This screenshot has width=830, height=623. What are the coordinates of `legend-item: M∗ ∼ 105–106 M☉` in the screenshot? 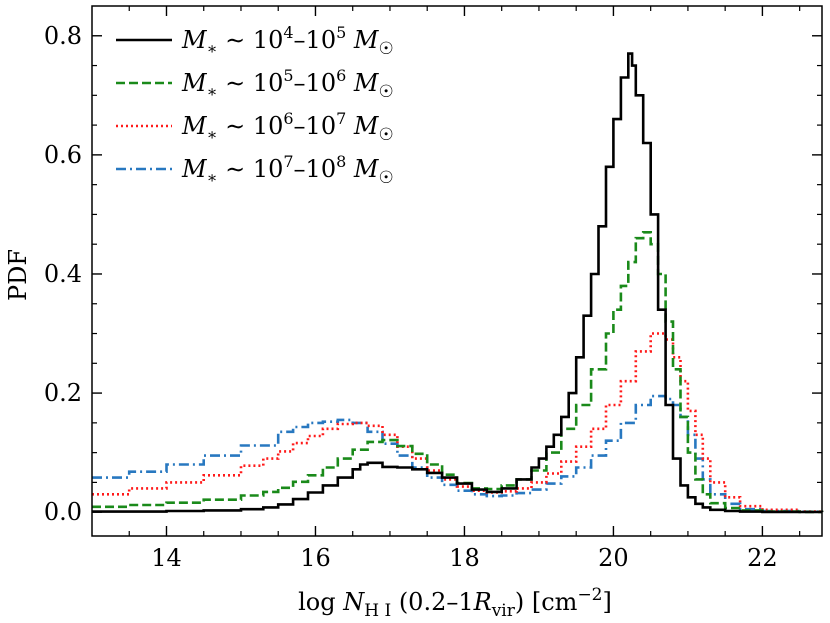 It's located at (255, 84).